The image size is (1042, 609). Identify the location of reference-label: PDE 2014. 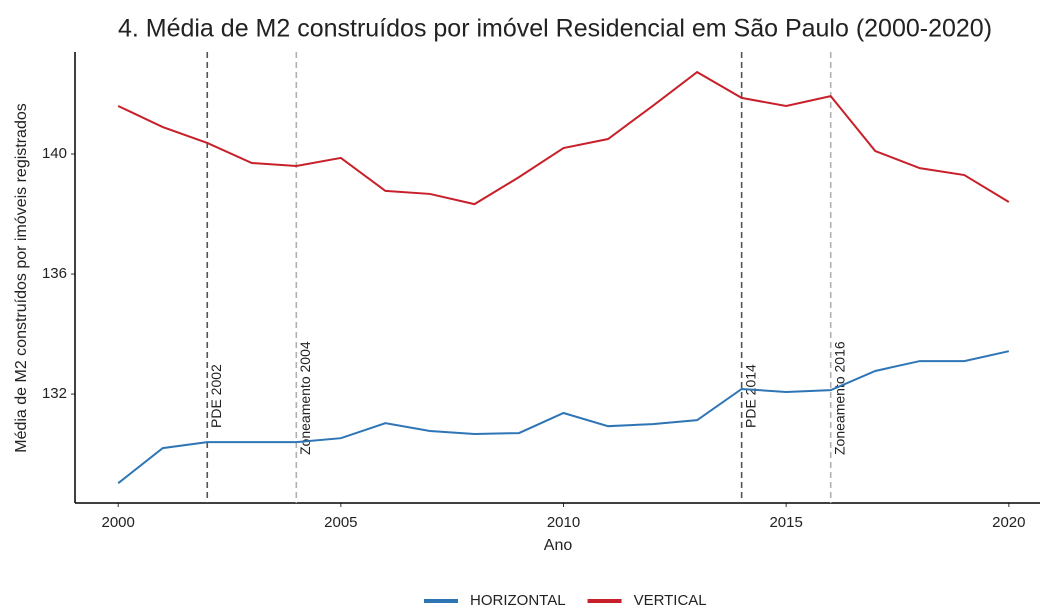
(750, 396).